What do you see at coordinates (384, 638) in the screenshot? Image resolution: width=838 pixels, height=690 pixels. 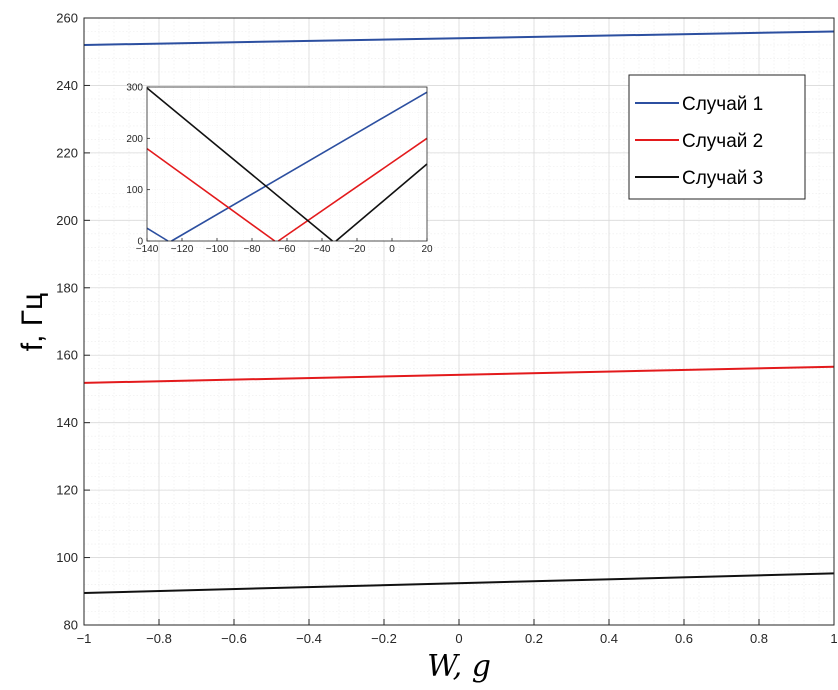 I see `x-tick-label: −0.2` at bounding box center [384, 638].